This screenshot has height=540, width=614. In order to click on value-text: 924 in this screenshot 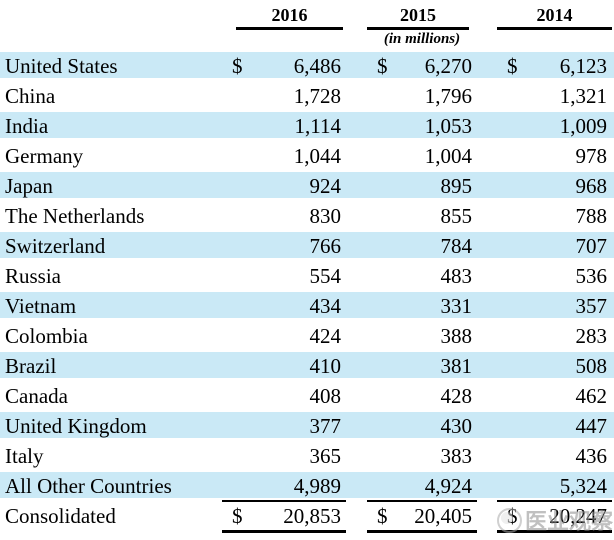, I will do `click(325, 186)`.